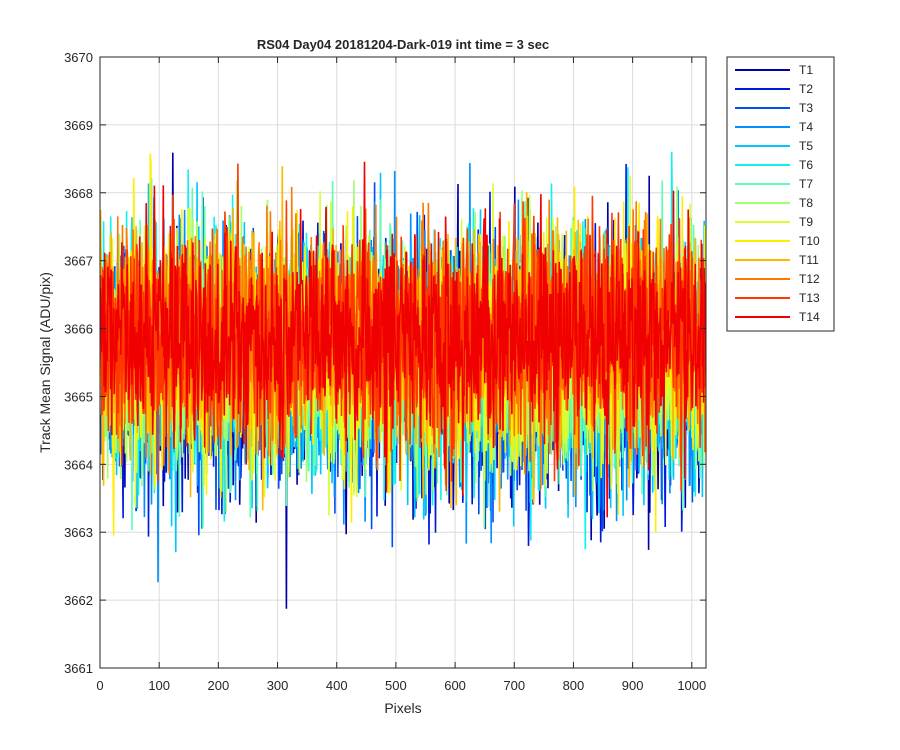  Describe the element at coordinates (806, 222) in the screenshot. I see `legend-label-t9: T9` at that location.